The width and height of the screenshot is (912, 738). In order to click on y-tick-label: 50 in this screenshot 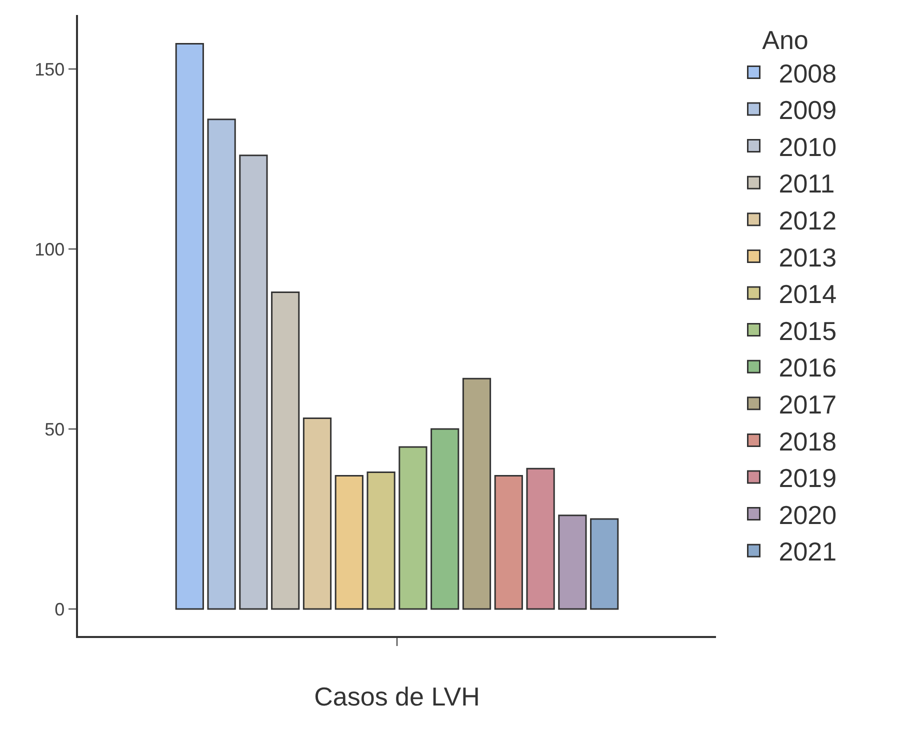, I will do `click(54, 429)`.